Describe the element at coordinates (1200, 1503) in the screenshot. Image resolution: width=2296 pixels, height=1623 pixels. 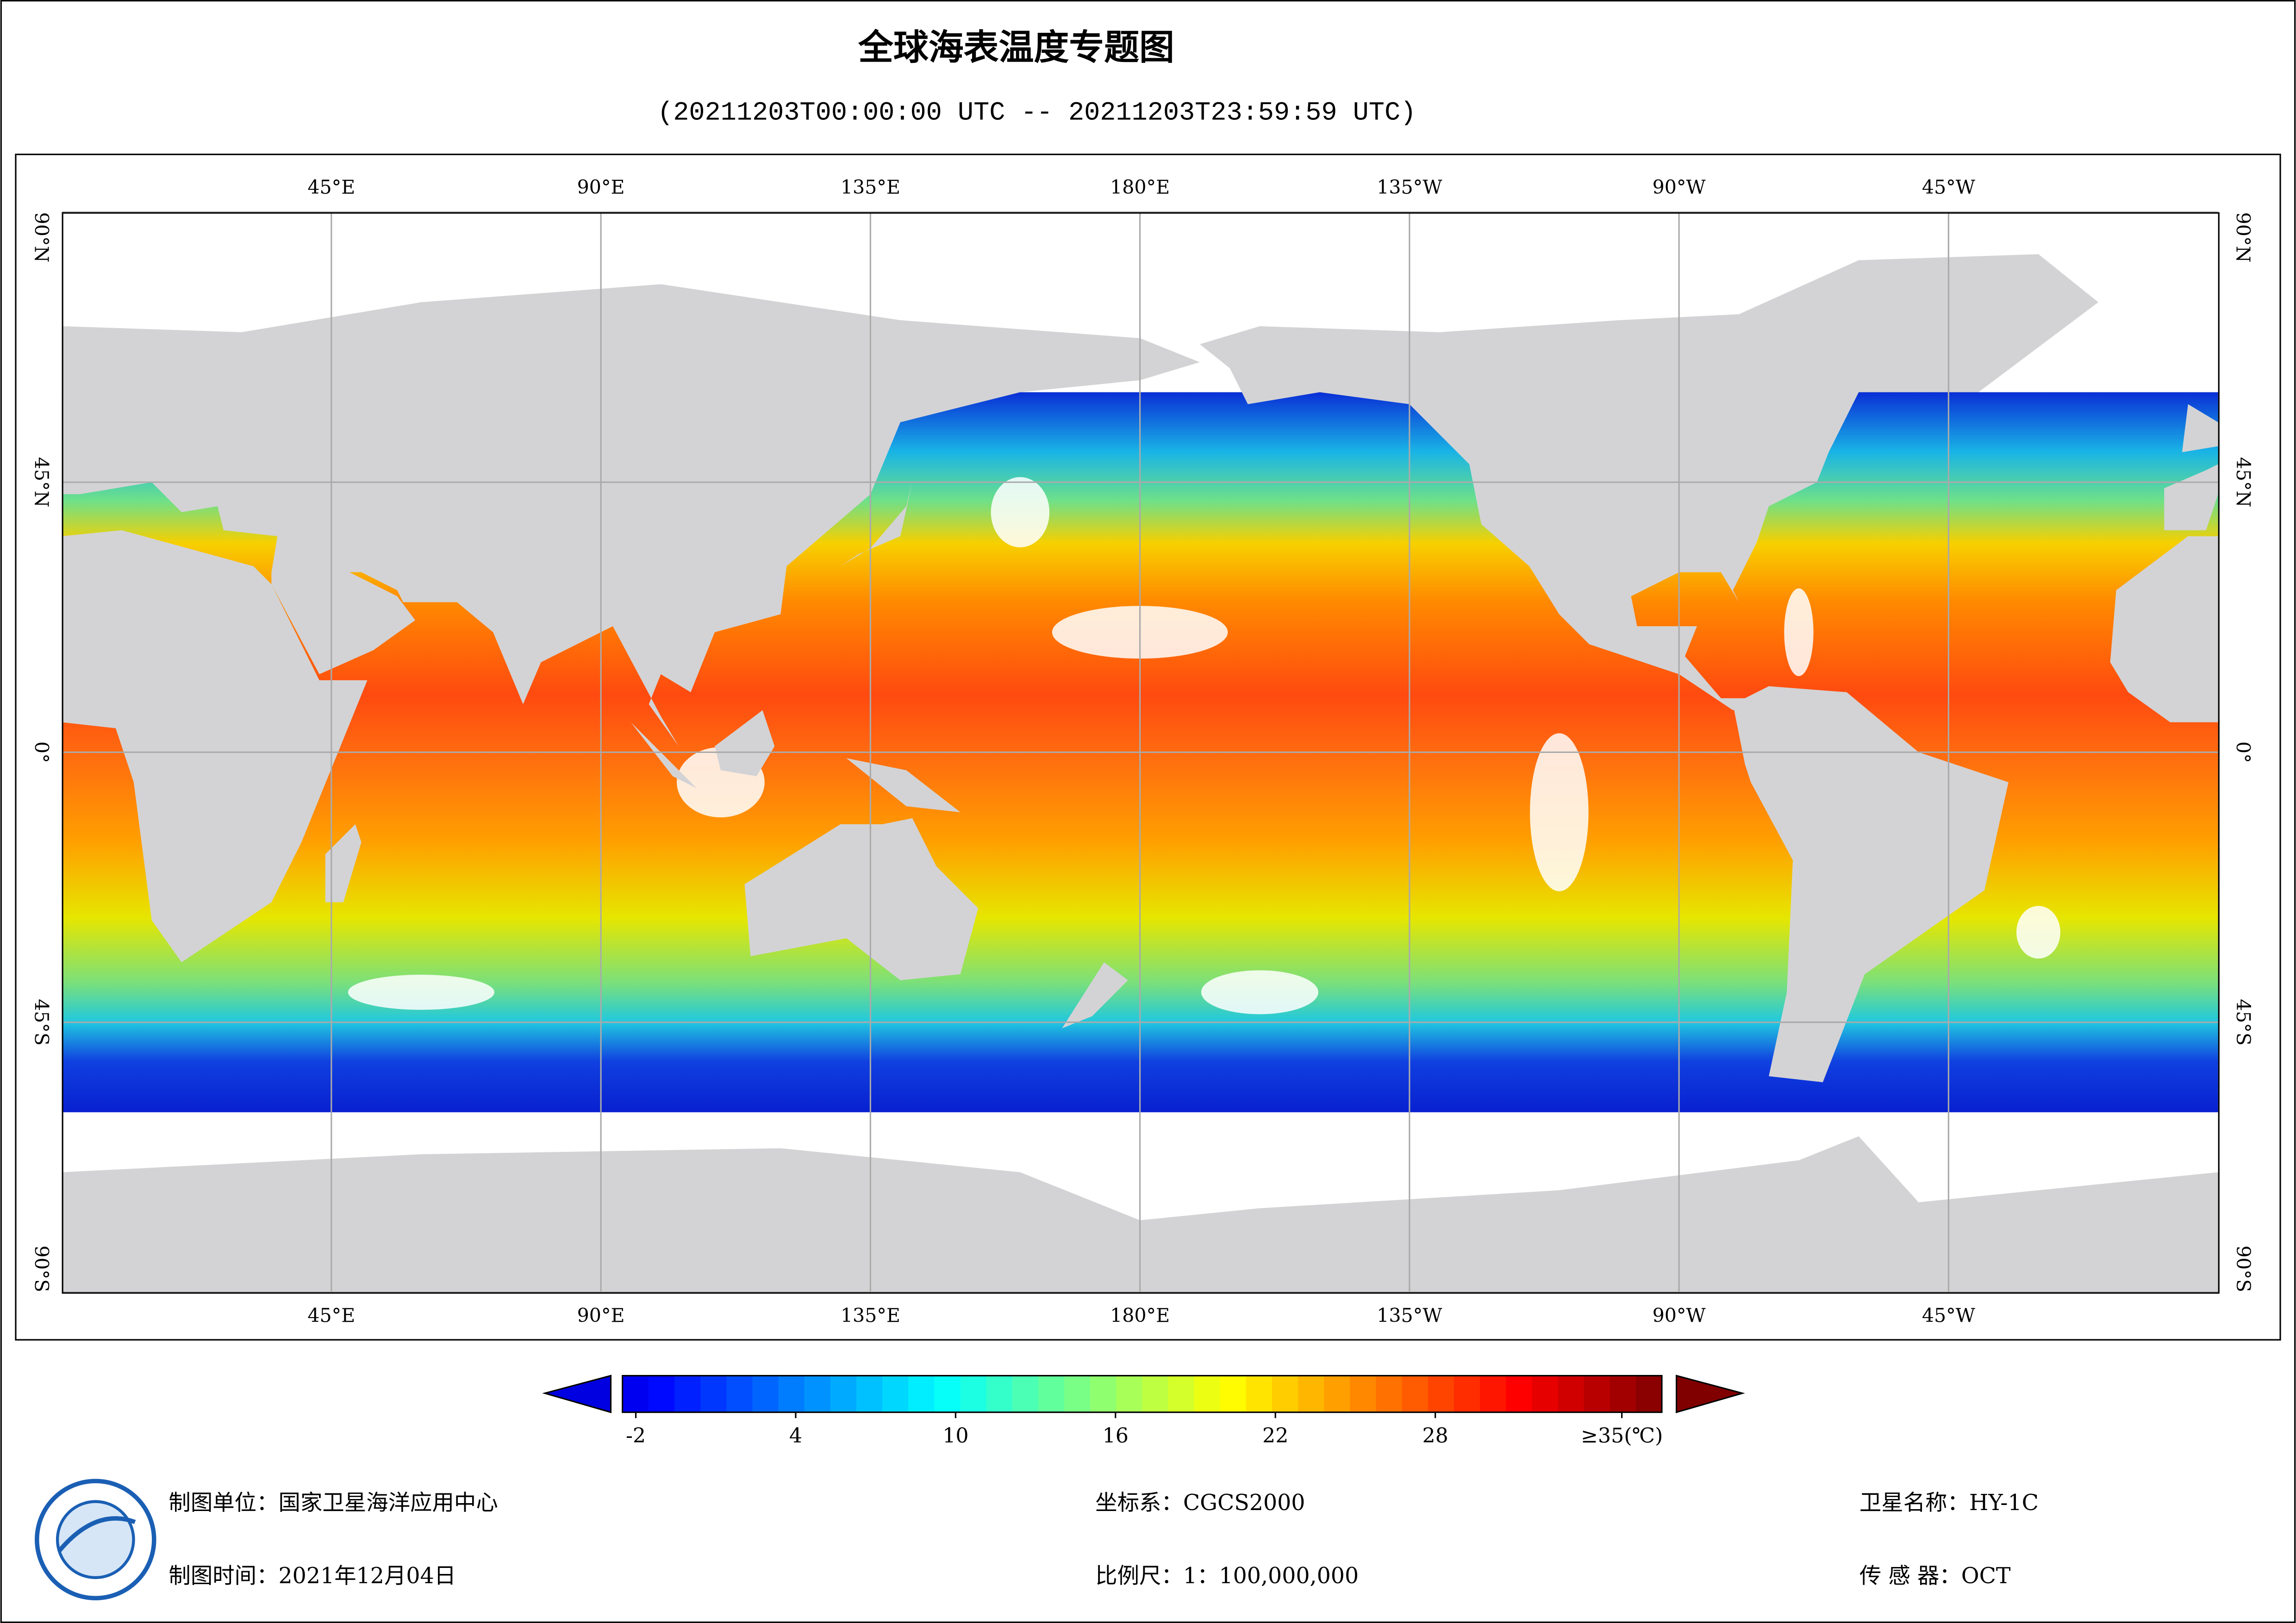
I see `footer-crs: 坐标系：CGCS2000` at that location.